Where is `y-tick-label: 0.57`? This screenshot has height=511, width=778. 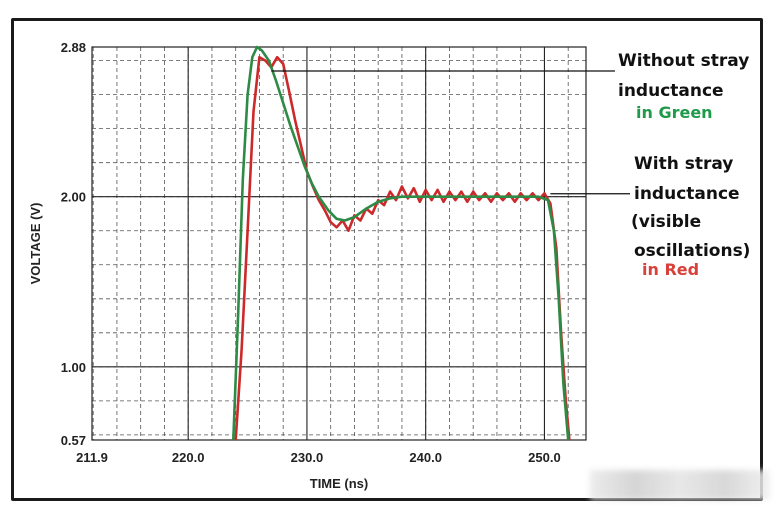
y-tick-label: 0.57 is located at coordinates (73, 440).